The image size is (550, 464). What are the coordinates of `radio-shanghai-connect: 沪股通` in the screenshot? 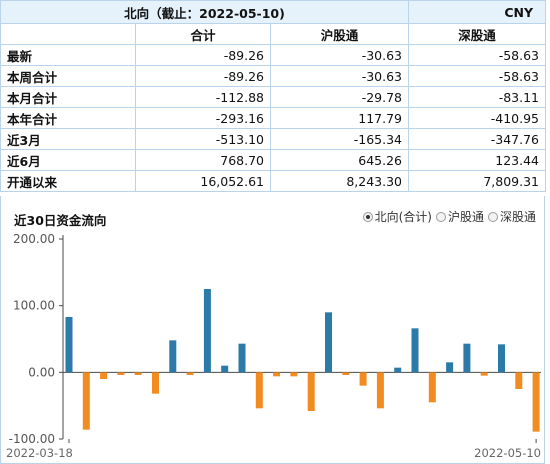 It's located at (459, 216).